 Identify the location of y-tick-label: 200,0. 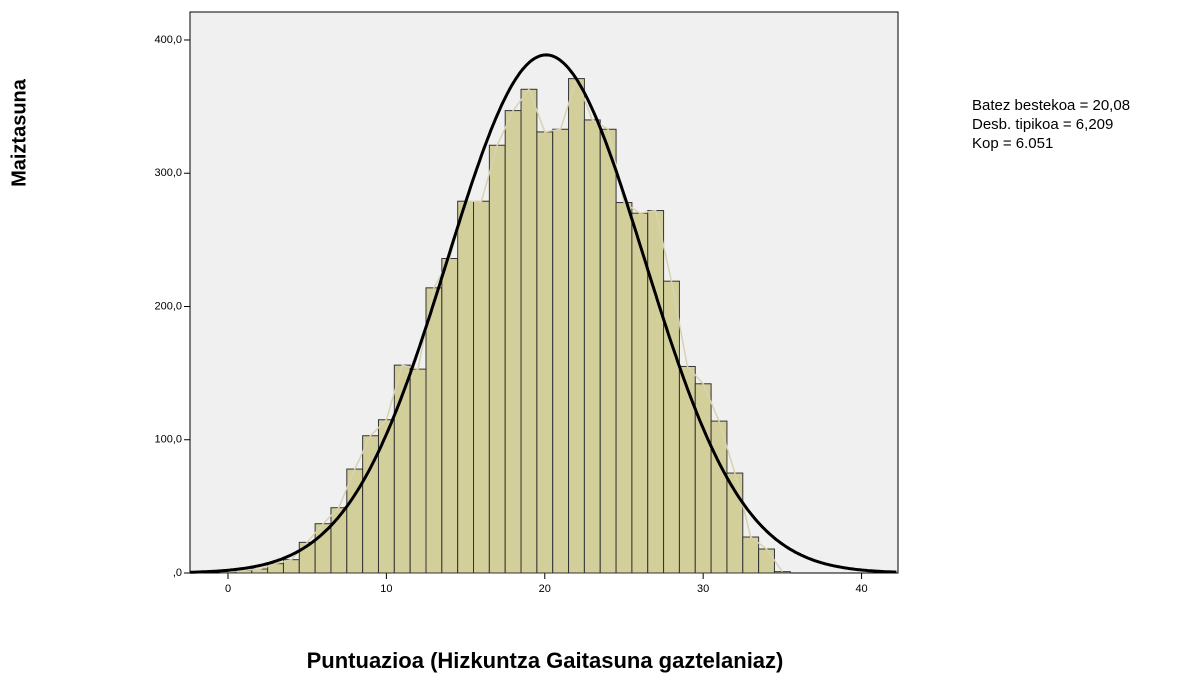
(168, 306).